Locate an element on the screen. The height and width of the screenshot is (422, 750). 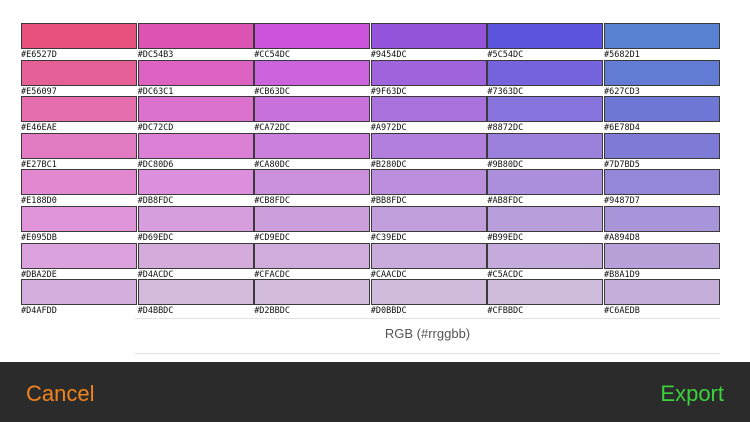
color-cell: #C6AEDB is located at coordinates (662, 297).